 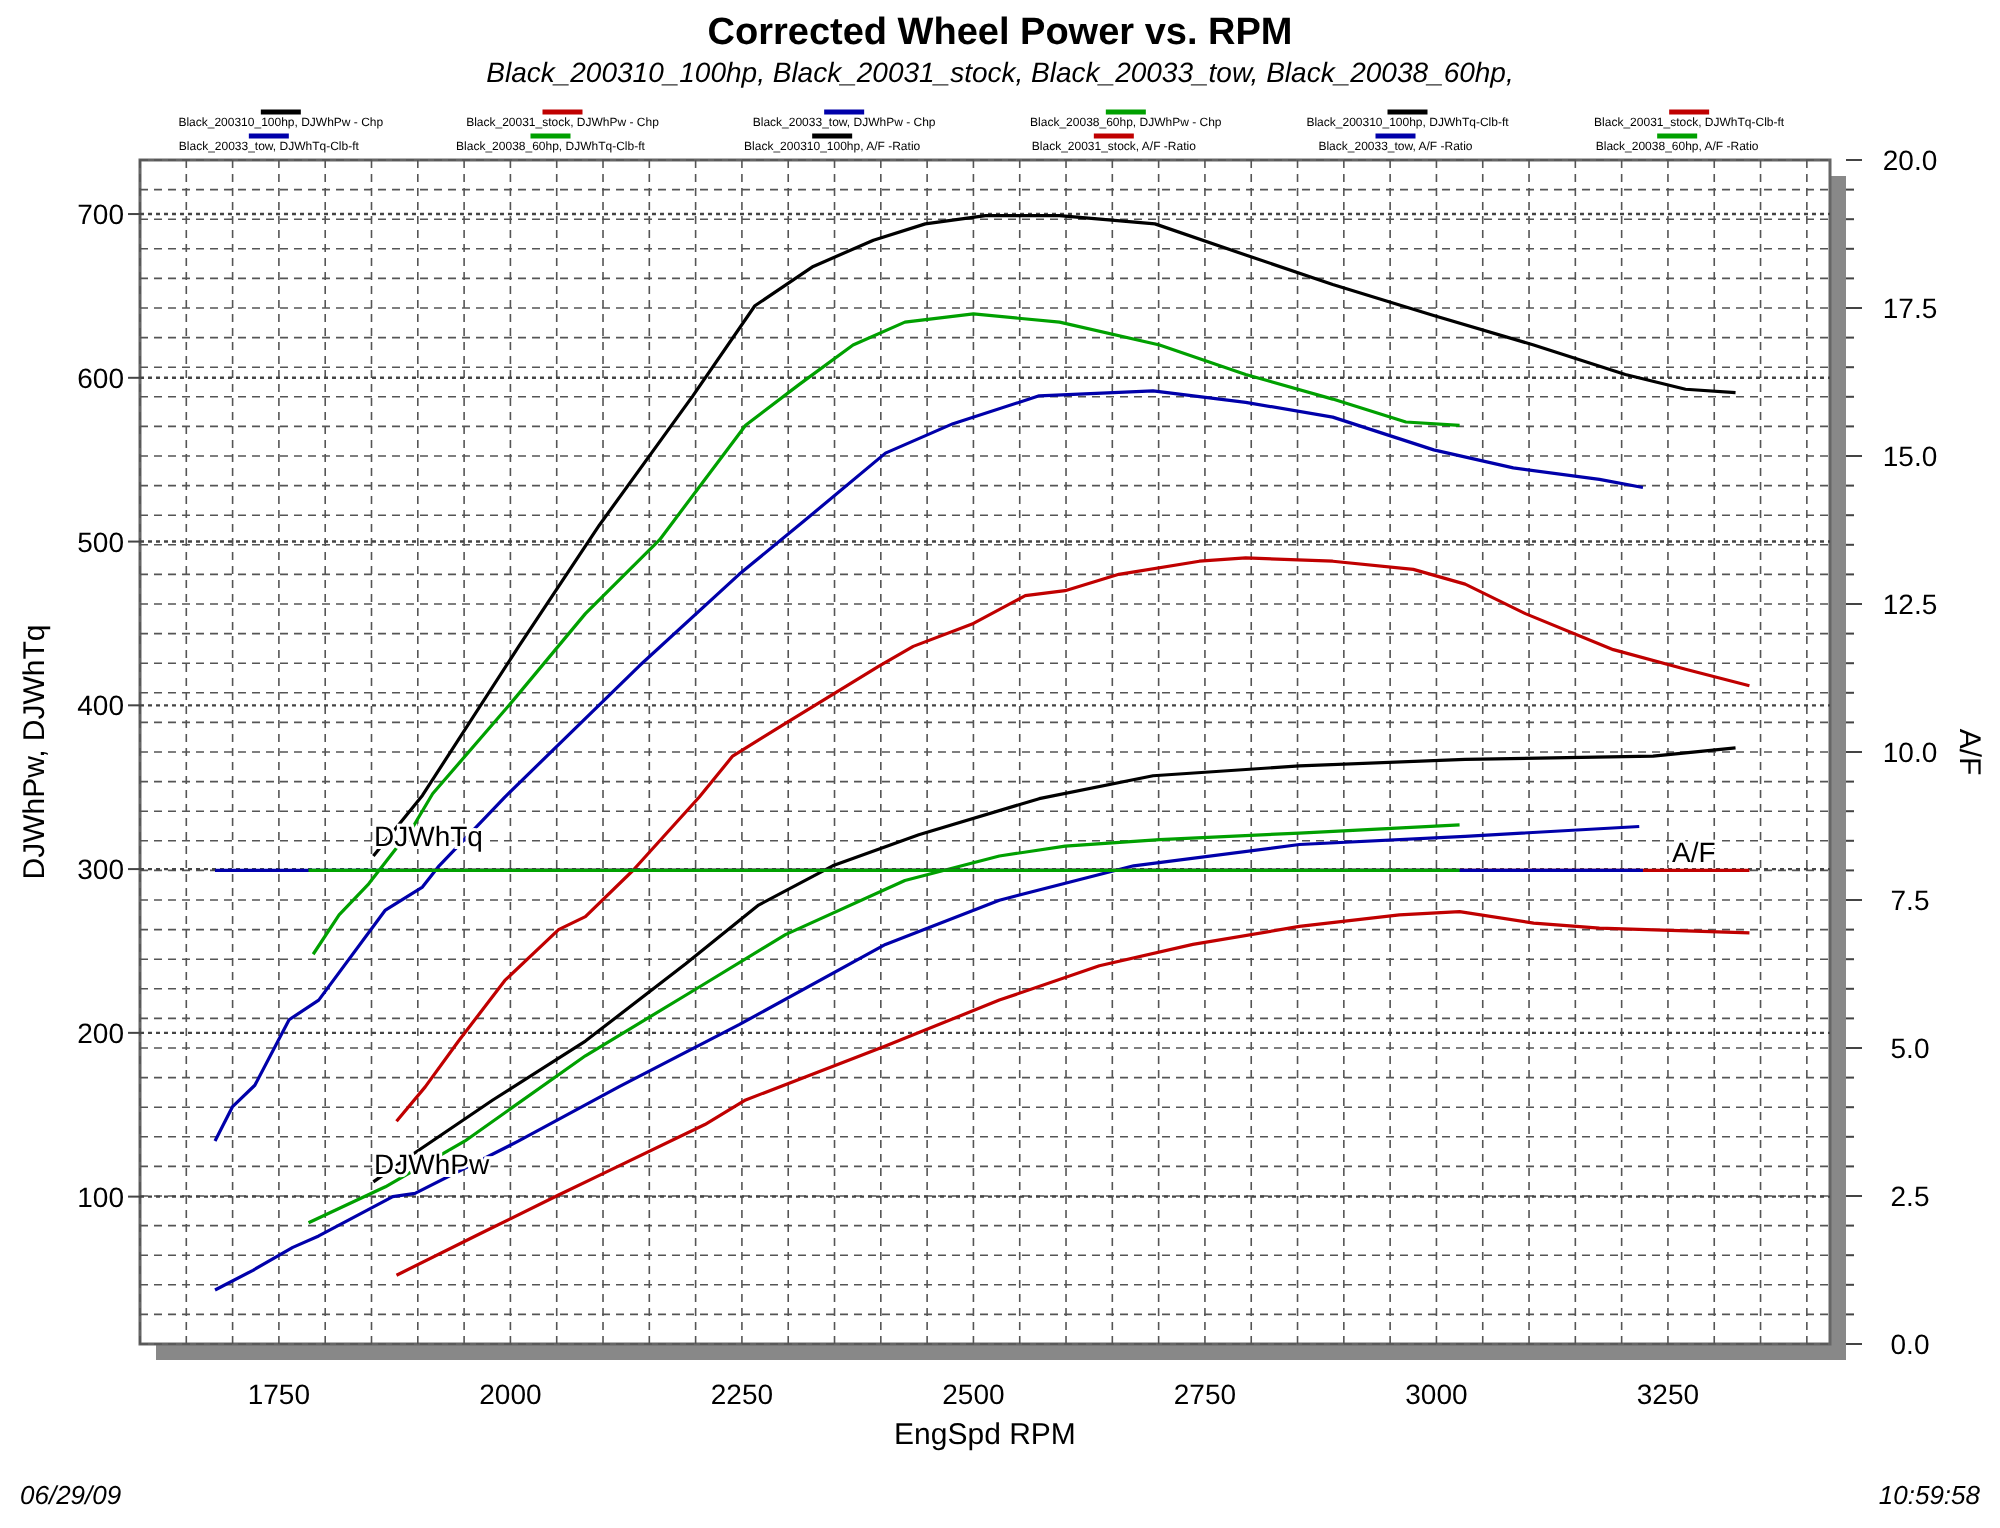 I want to click on y-tick-label: 200, so click(x=101, y=1032).